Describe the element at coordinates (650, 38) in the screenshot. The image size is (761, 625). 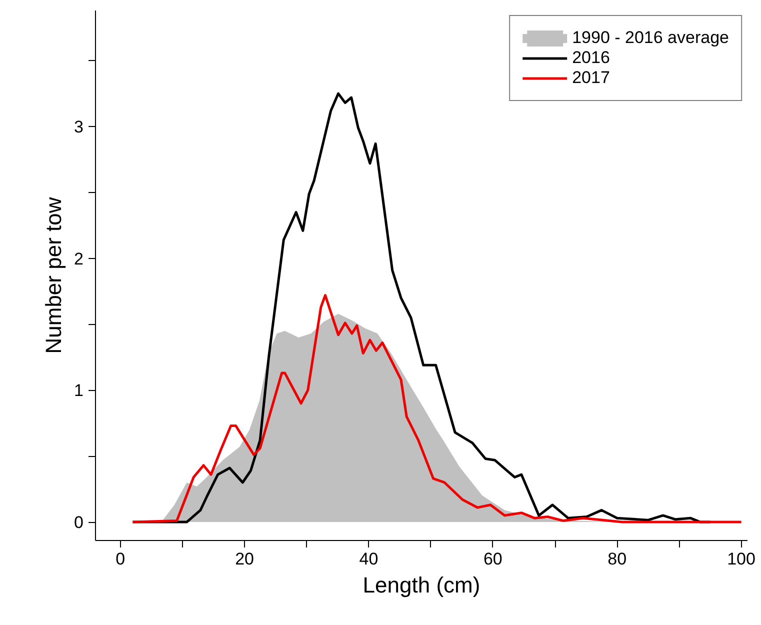
I see `legend-label: 1990 - 2016 average` at that location.